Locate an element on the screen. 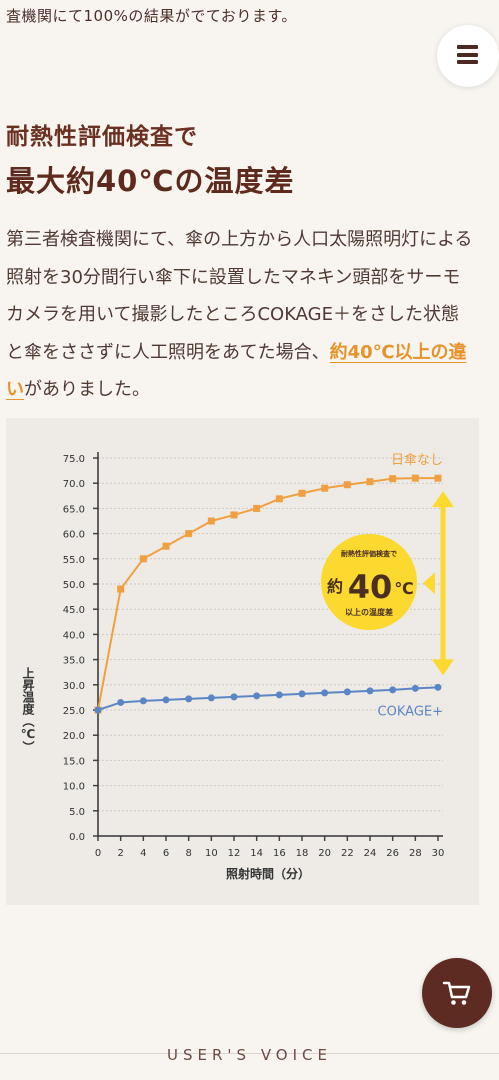 This screenshot has width=499, height=1080. x-tick-label: 26 is located at coordinates (392, 853).